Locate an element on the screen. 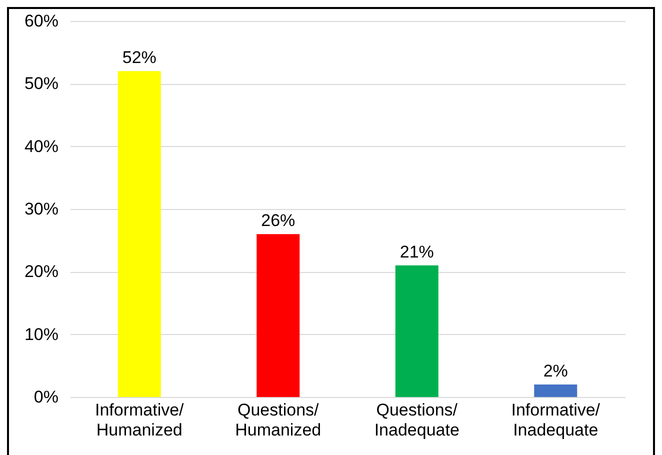 The image size is (662, 455). y-tick-label: 50% is located at coordinates (41, 84).